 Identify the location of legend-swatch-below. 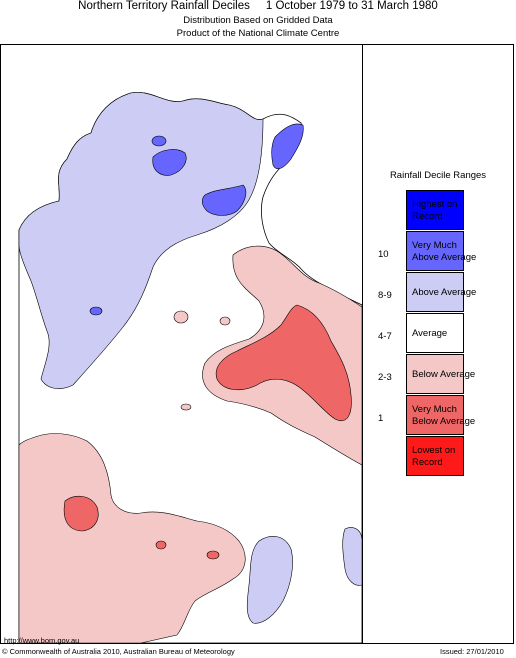
(435, 374).